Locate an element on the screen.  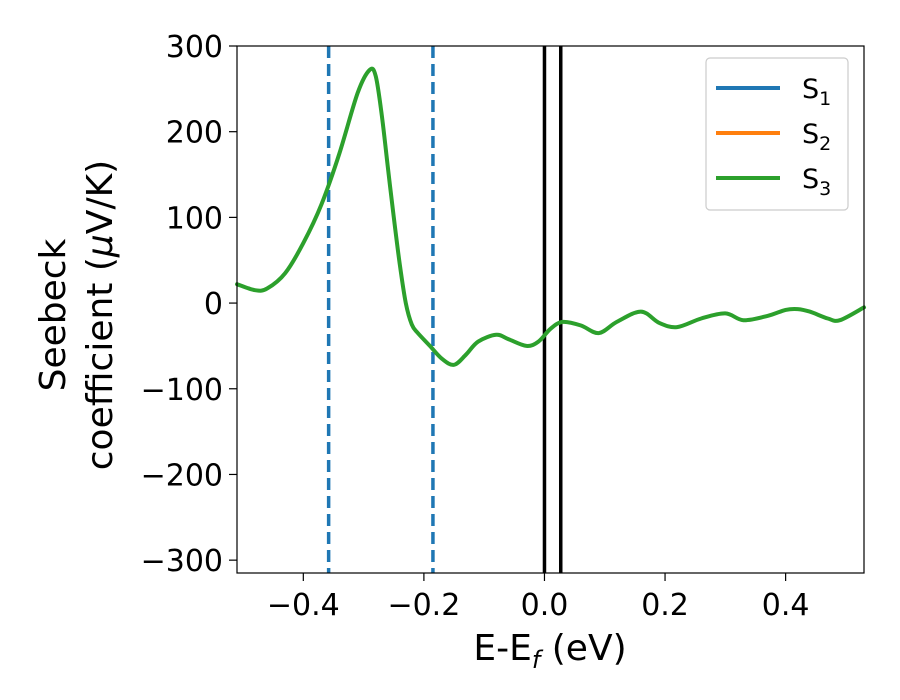
legend-label-s2: S2 is located at coordinates (816, 137).